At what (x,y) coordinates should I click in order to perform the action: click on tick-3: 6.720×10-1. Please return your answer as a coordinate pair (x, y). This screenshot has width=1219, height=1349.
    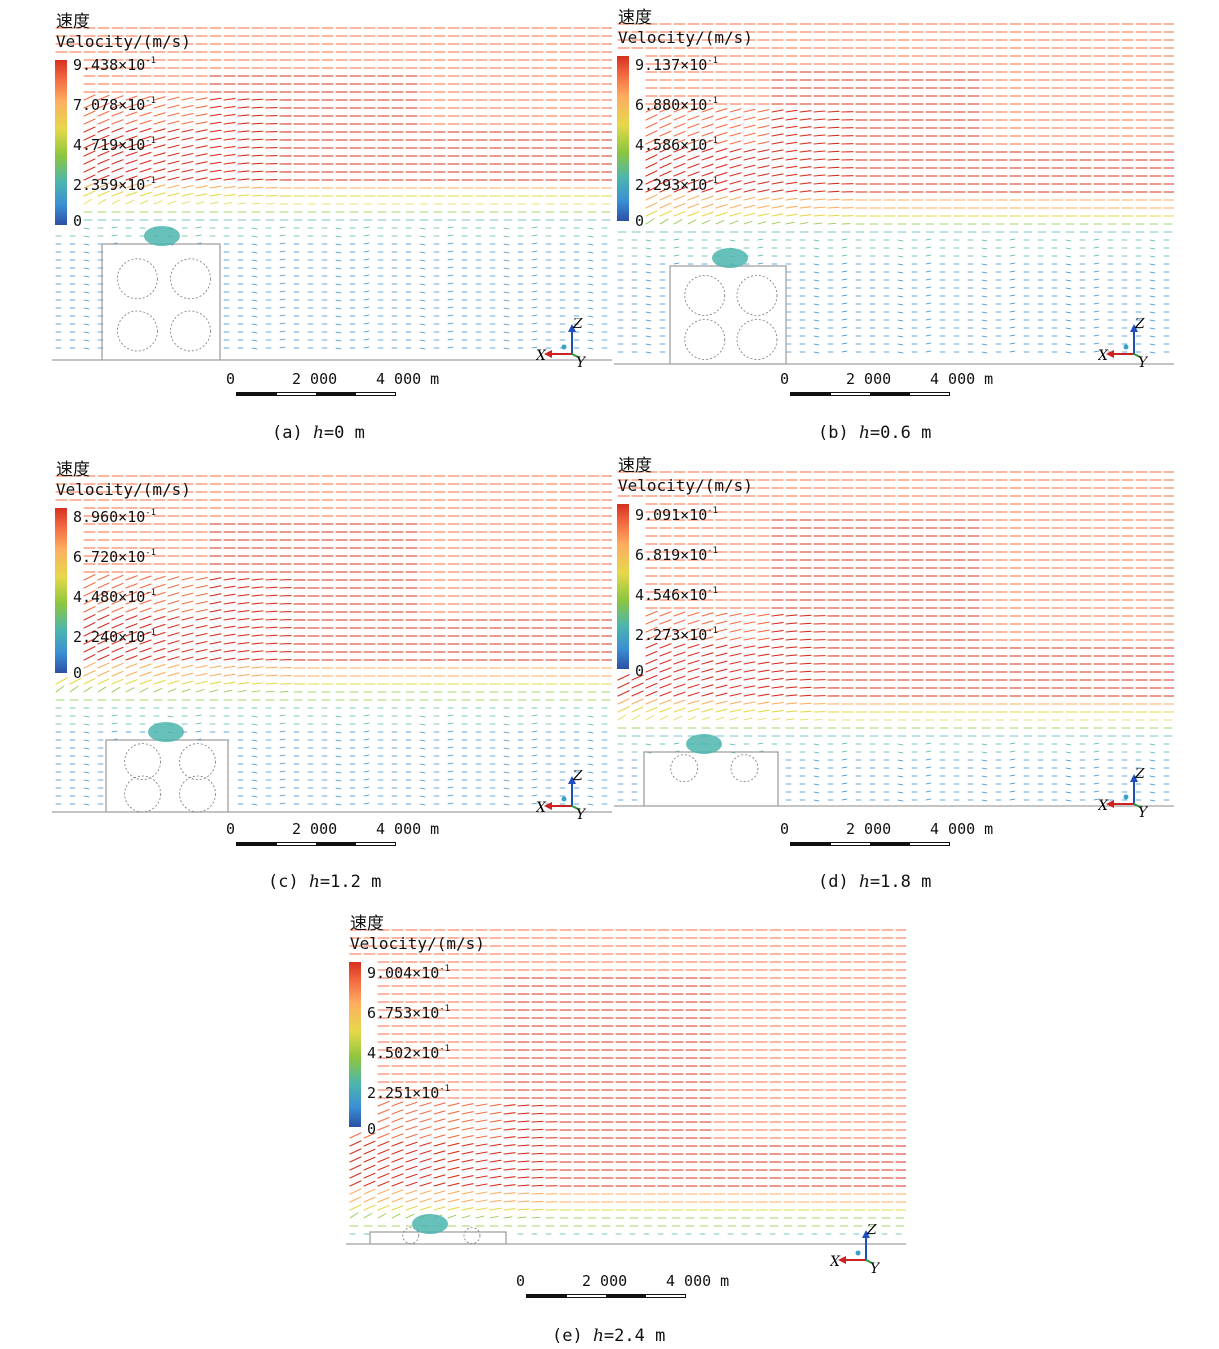
    Looking at the image, I should click on (115, 557).